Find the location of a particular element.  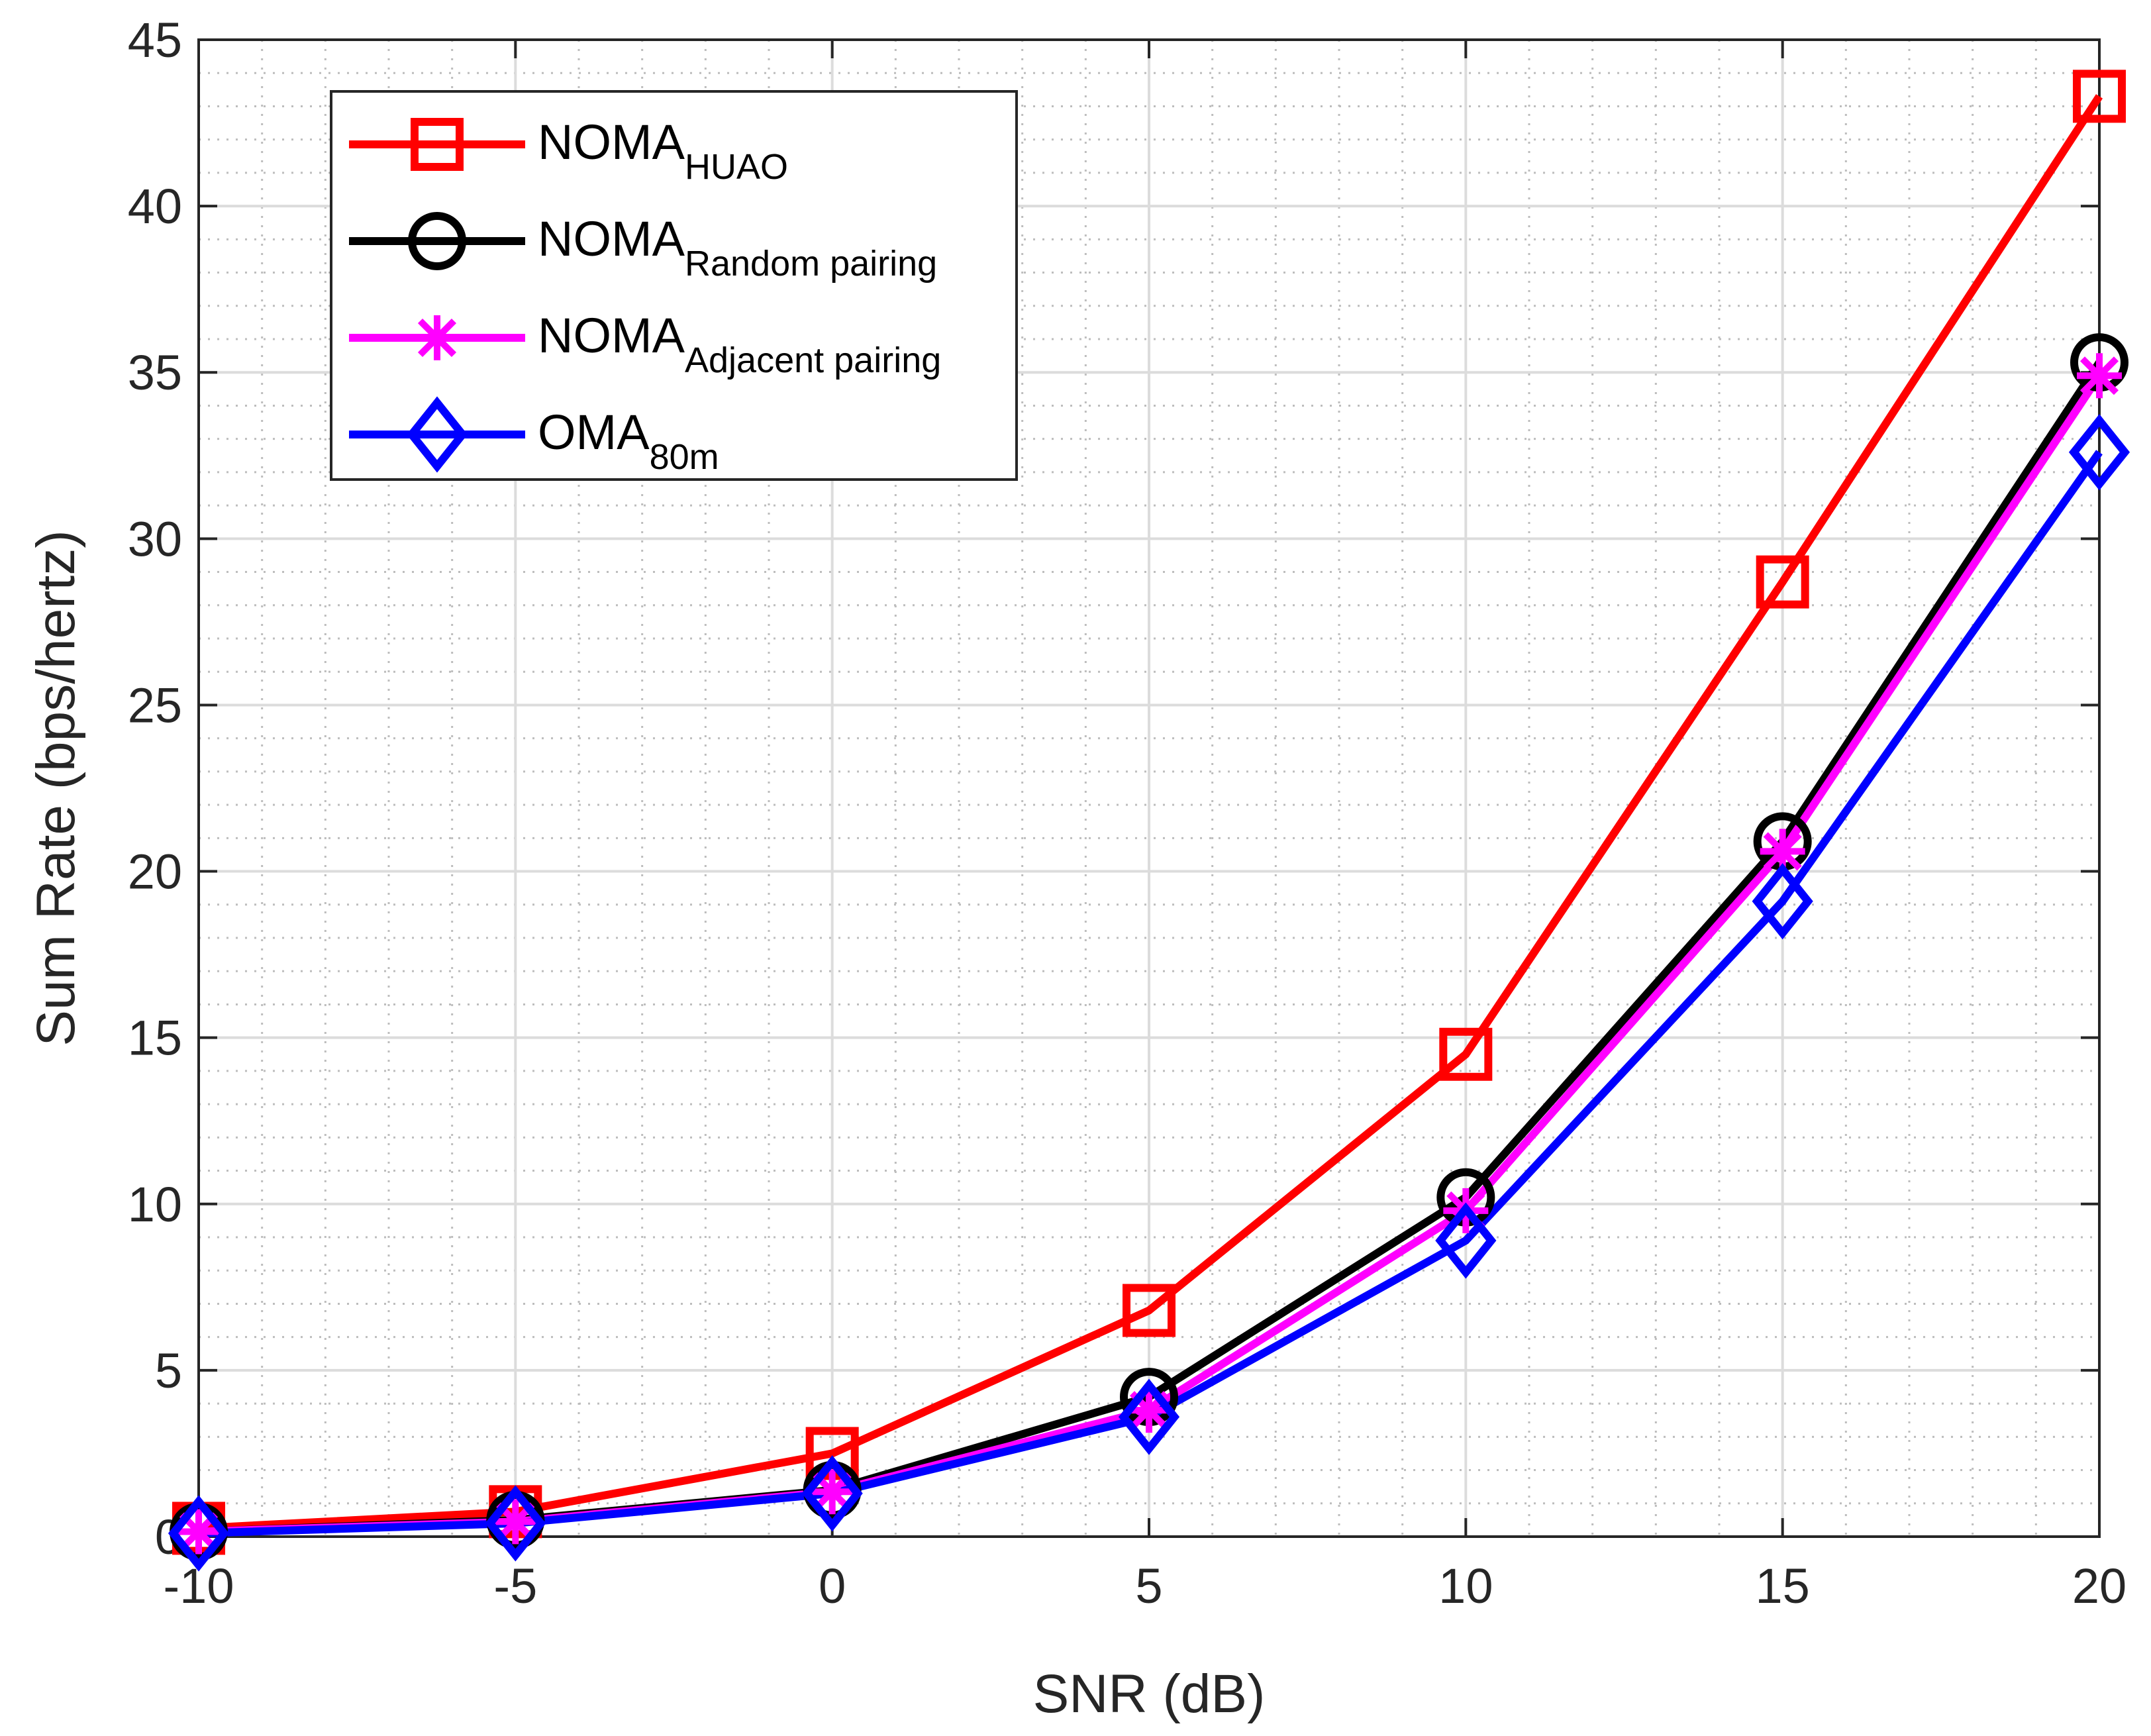

legend-label-0: NOMAHUAO is located at coordinates (663, 151).